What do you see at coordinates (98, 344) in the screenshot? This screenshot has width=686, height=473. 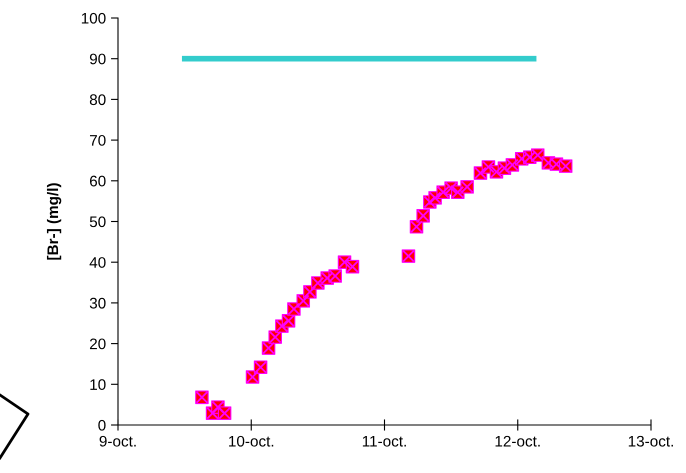 I see `y-tick-label: 20` at bounding box center [98, 344].